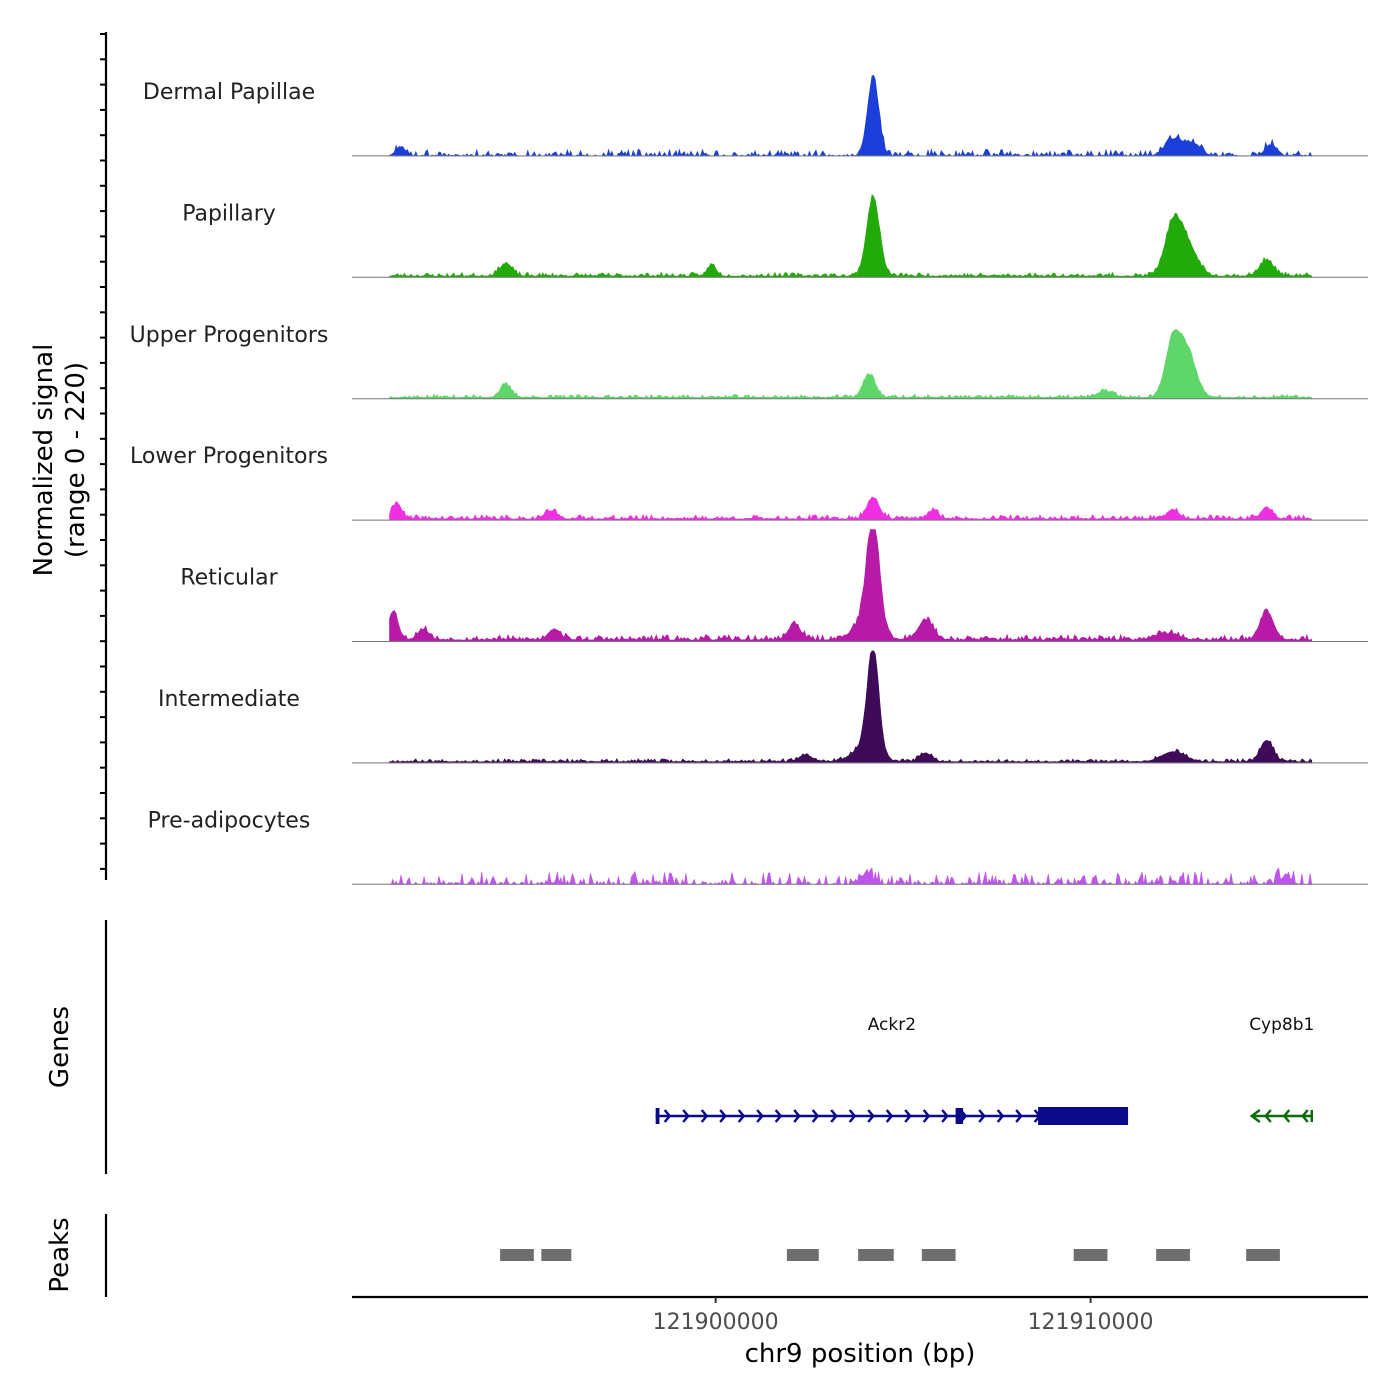 Image resolution: width=1400 pixels, height=1400 pixels. I want to click on peaks-track-label: Peaks, so click(60, 1254).